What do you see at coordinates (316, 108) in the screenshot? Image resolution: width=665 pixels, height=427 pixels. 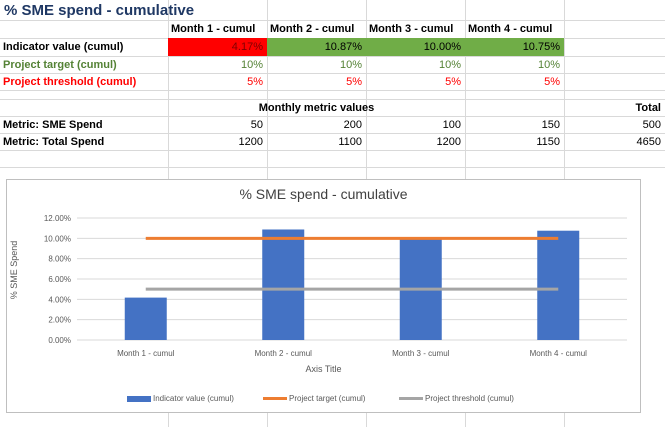 I see `monthly-metric-header: Monthly metric values` at bounding box center [316, 108].